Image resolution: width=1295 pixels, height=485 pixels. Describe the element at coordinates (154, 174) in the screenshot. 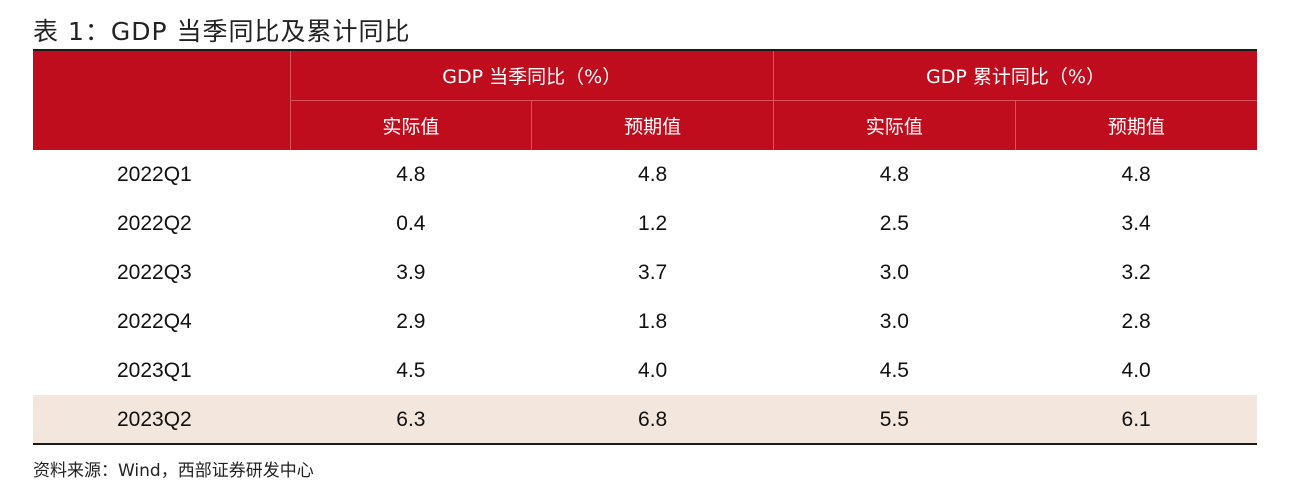

I see `row-label: 2022Q1` at that location.